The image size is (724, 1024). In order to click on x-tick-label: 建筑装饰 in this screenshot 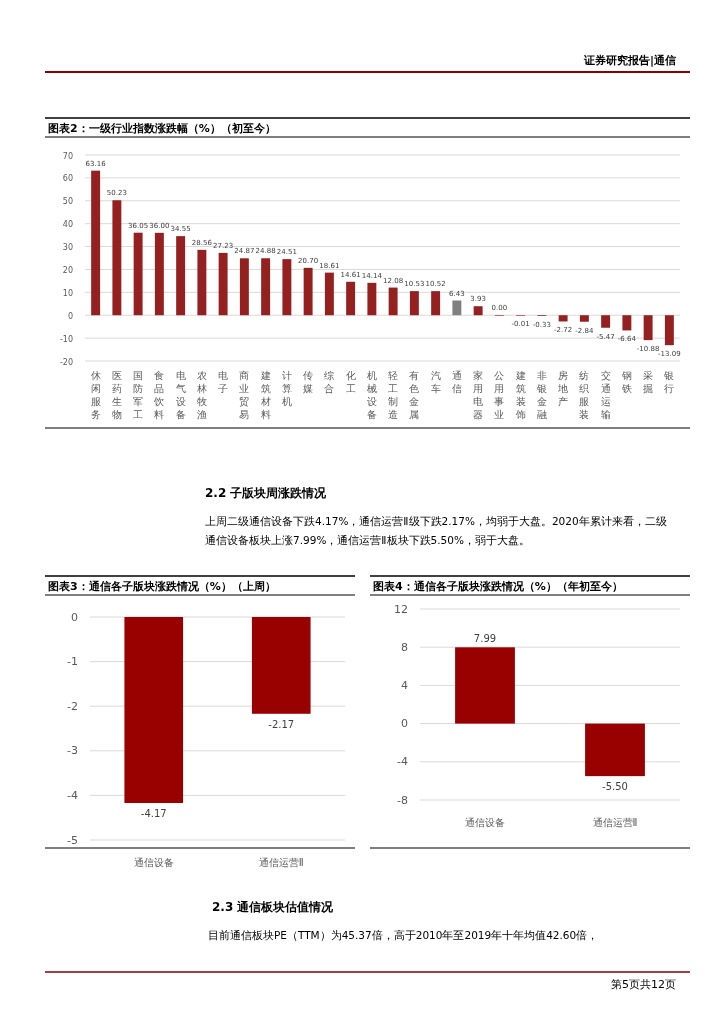, I will do `click(520, 395)`.